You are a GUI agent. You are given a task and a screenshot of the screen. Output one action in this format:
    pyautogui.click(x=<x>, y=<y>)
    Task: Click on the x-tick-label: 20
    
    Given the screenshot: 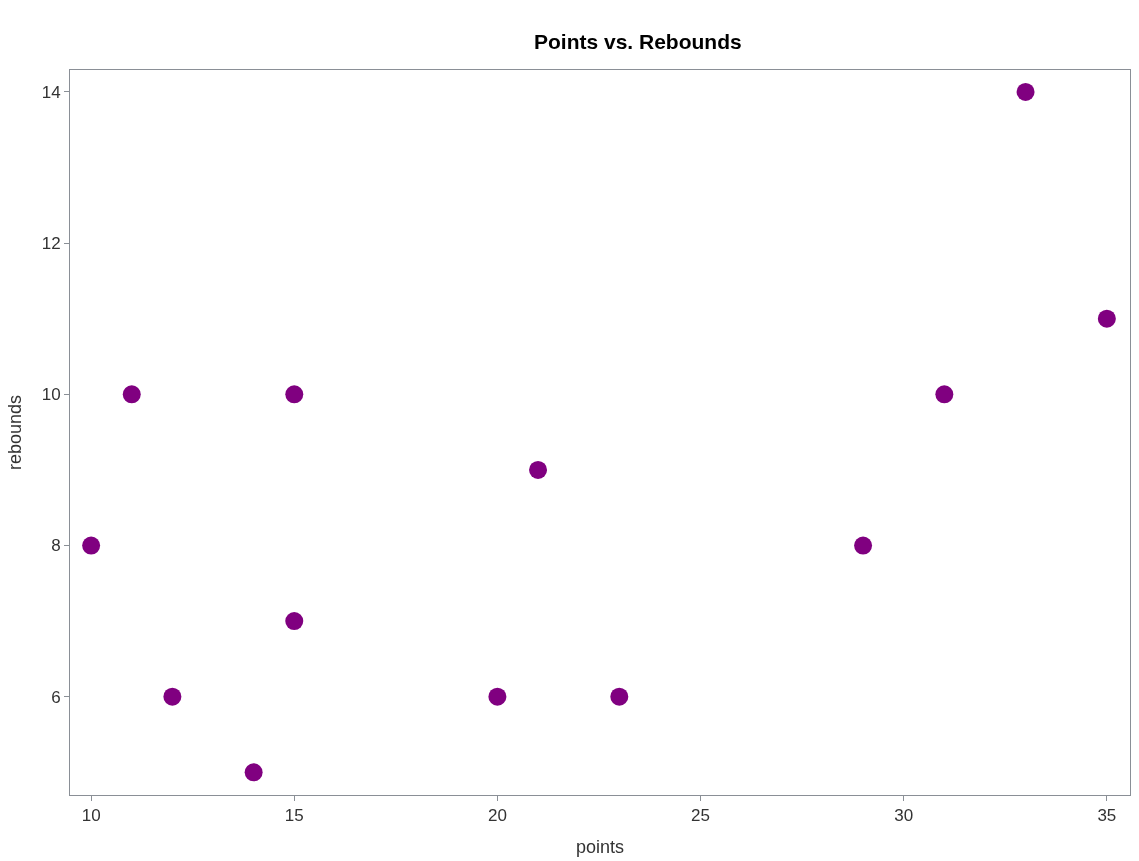 What is the action you would take?
    pyautogui.click(x=497, y=816)
    